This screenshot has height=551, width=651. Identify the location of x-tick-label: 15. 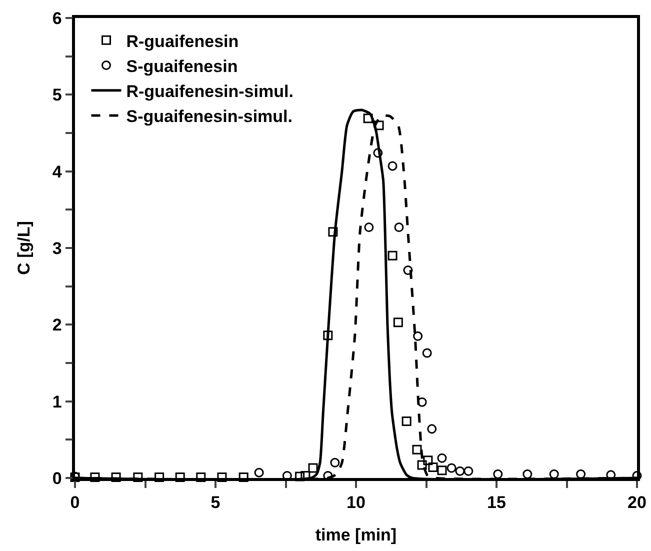
(496, 502).